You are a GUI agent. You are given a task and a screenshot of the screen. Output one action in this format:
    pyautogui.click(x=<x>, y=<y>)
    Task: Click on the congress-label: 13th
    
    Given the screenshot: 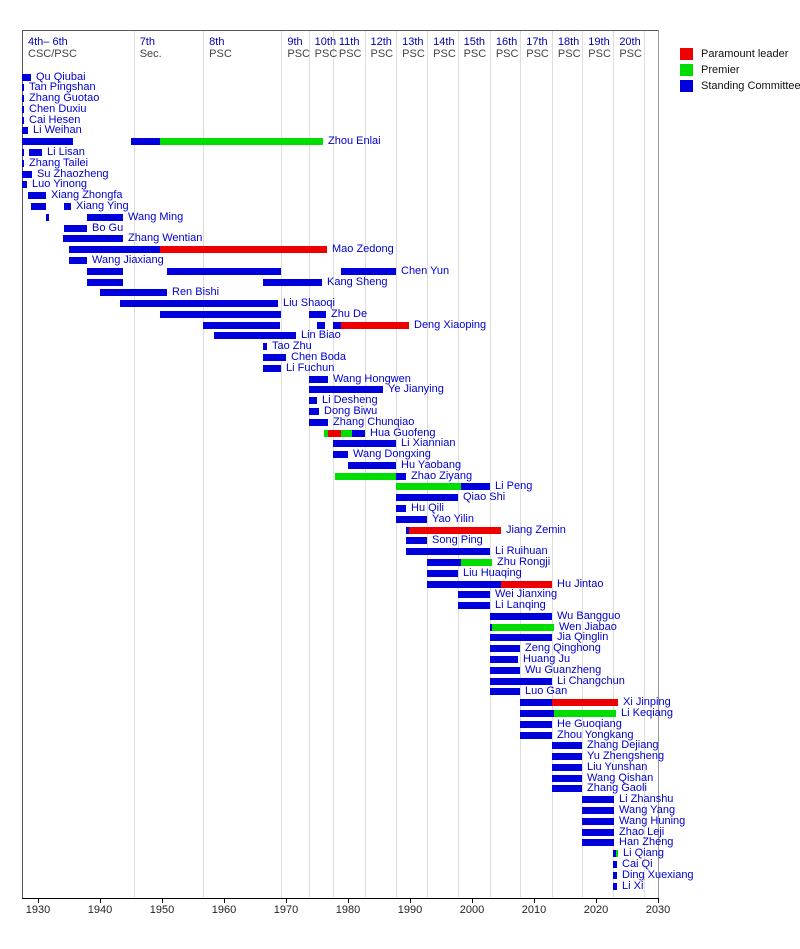 What is the action you would take?
    pyautogui.click(x=413, y=42)
    